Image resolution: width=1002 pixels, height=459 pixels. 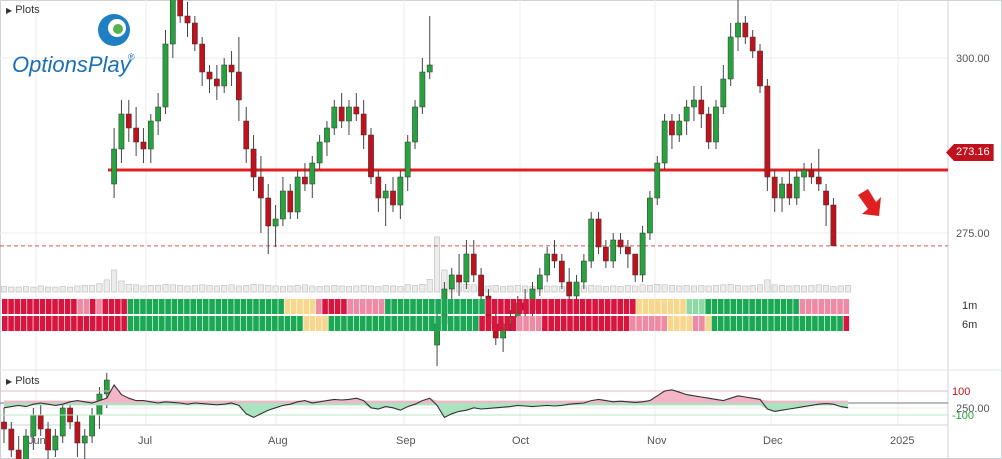 I want to click on time-axis-tick-label: Sep, so click(x=406, y=441).